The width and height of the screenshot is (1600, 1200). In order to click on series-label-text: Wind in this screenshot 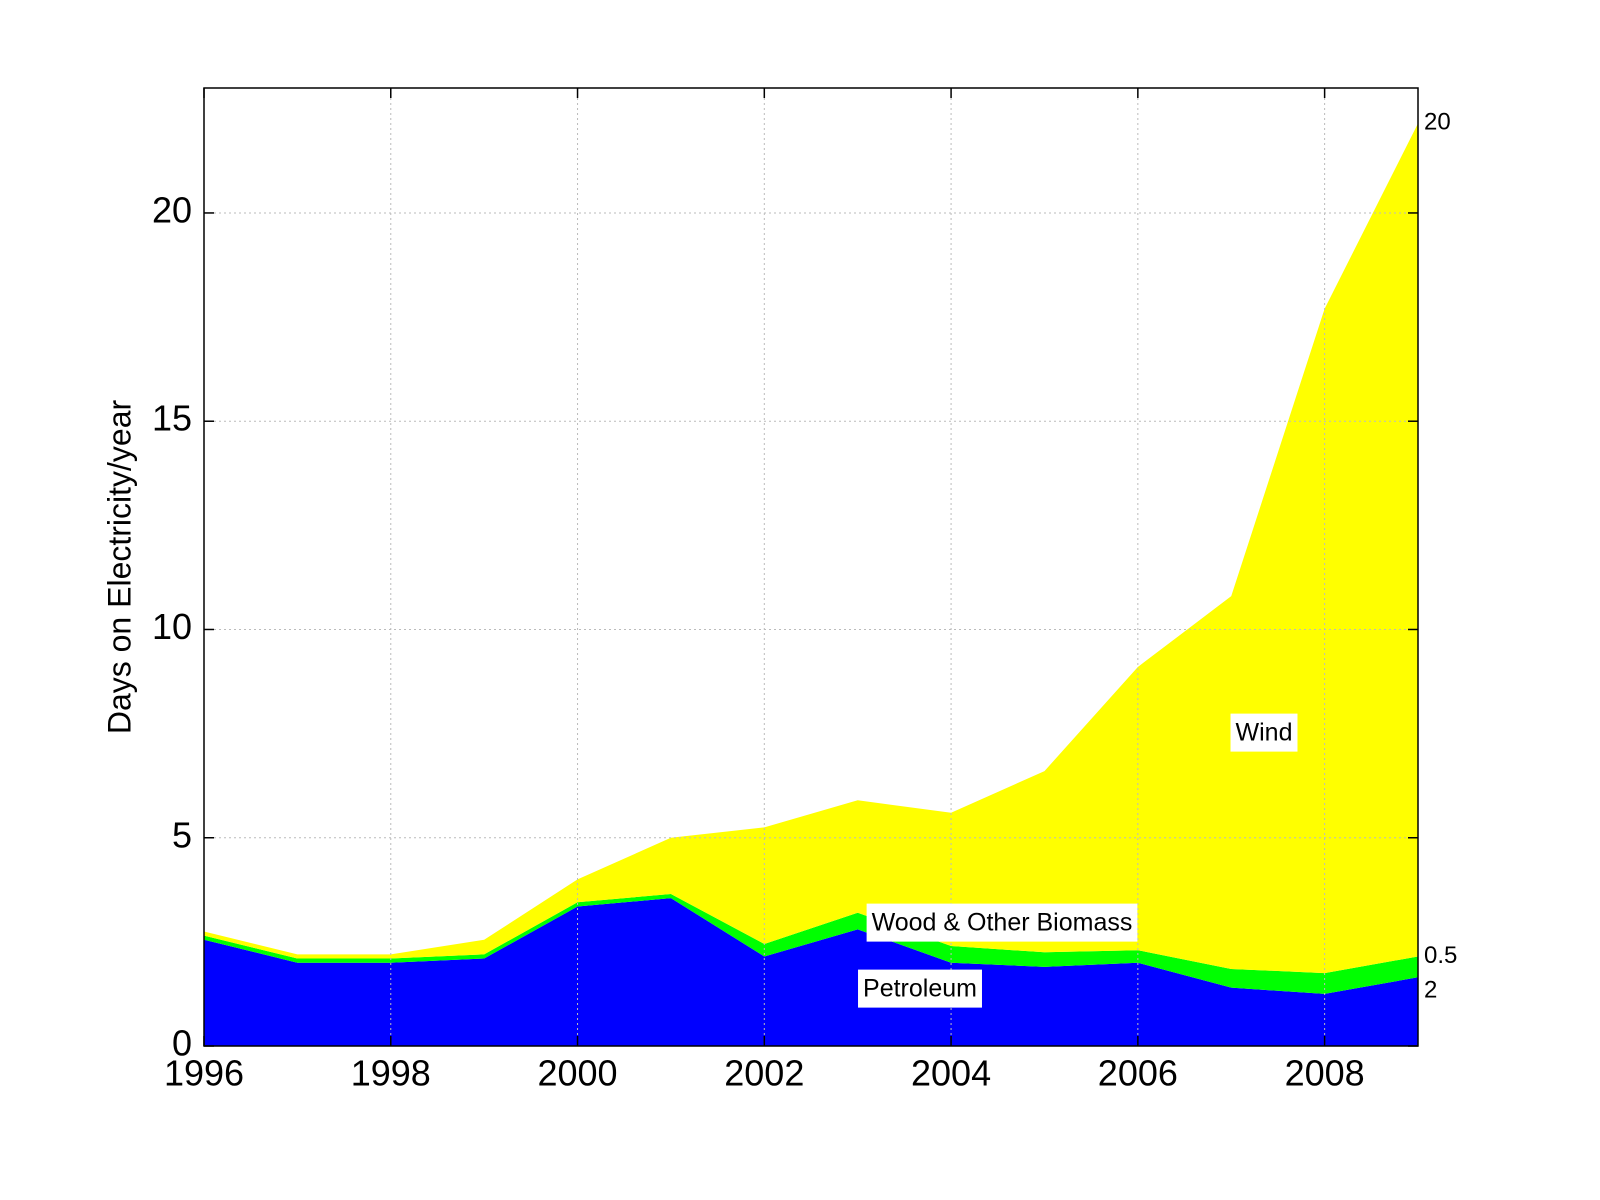, I will do `click(1264, 733)`.